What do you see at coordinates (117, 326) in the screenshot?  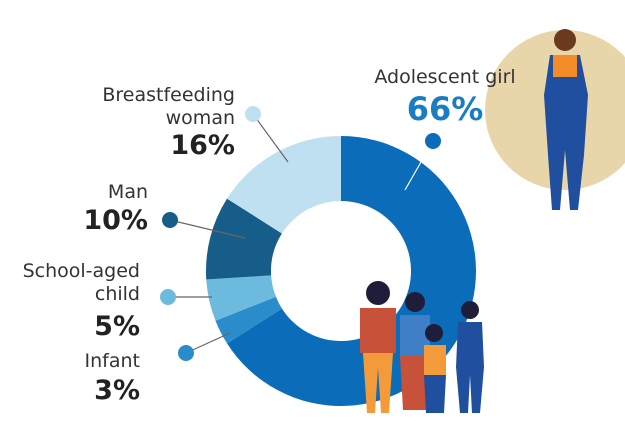 I see `value-label: 5%` at bounding box center [117, 326].